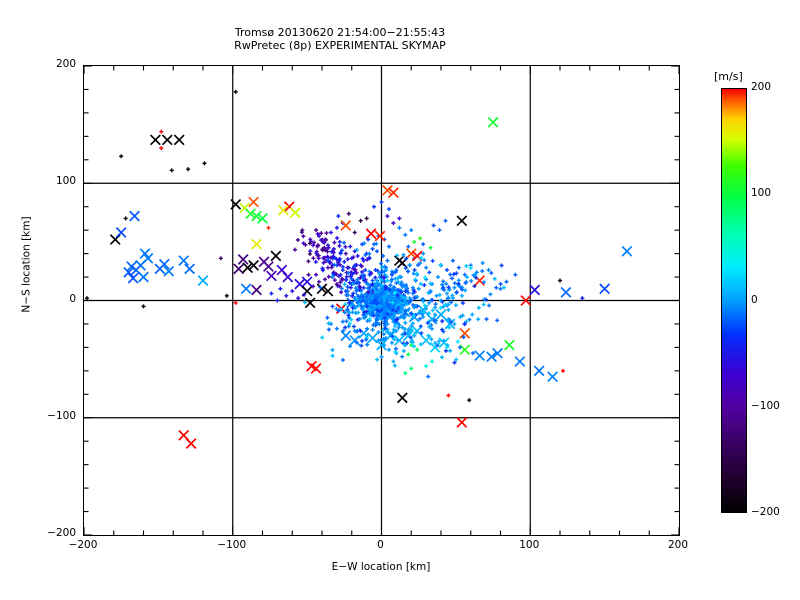 This screenshot has width=800, height=600. What do you see at coordinates (65, 64) in the screenshot?
I see `y-tick-0: 200` at bounding box center [65, 64].